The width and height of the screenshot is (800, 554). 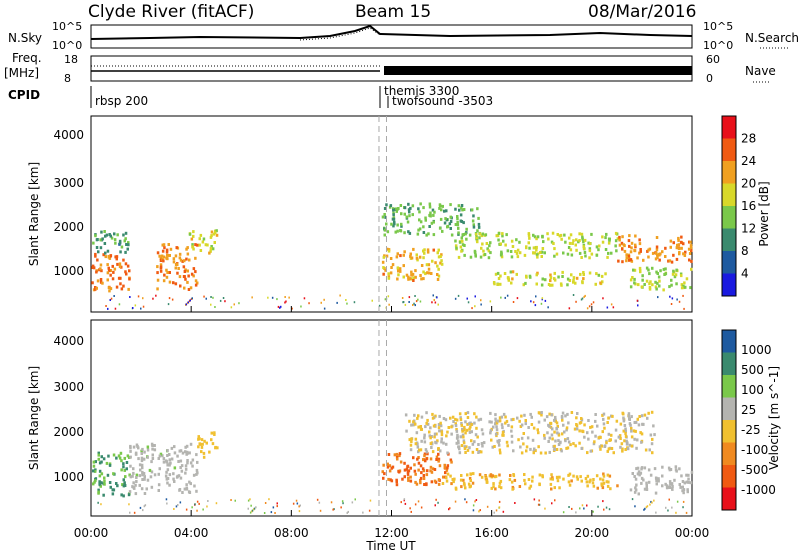 What do you see at coordinates (417, 469) in the screenshot?
I see `scatter-region` at bounding box center [417, 469].